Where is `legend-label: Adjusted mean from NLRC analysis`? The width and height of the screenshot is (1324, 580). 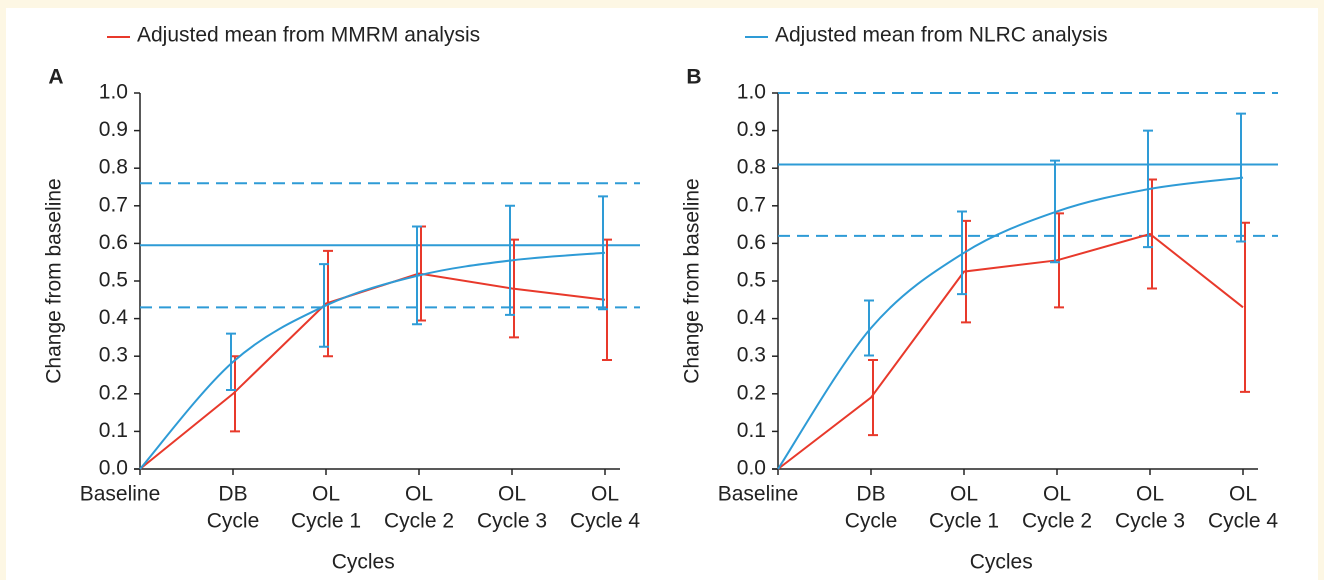 legend-label: Adjusted mean from NLRC analysis is located at coordinates (941, 35).